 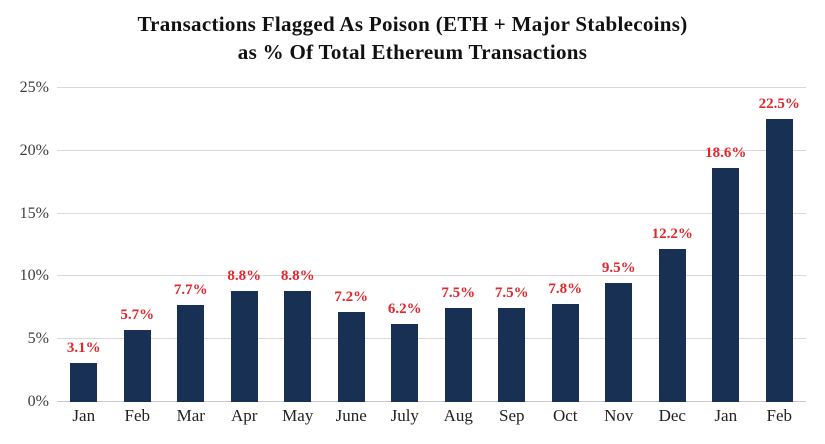 I want to click on bar-value-label: 12.2%, so click(x=672, y=233).